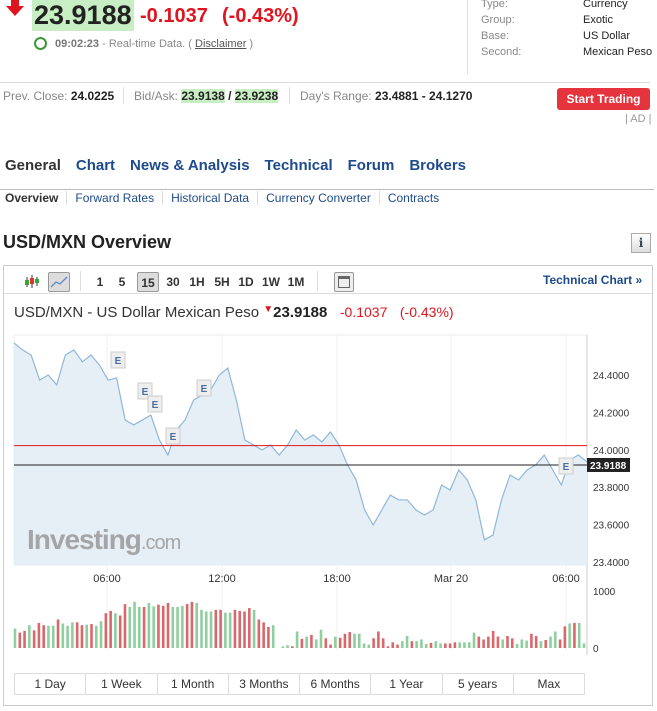  Describe the element at coordinates (107, 579) in the screenshot. I see `x-tick-label: 06:00` at that location.